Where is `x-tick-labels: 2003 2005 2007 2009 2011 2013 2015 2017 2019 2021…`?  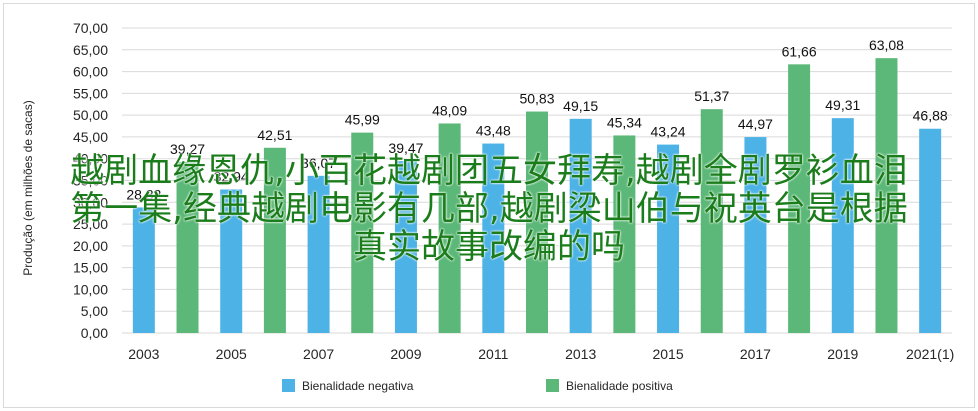 x-tick-labels: 2003 2005 2007 2009 2011 2013 2015 2017 2019 2021… is located at coordinates (541, 354).